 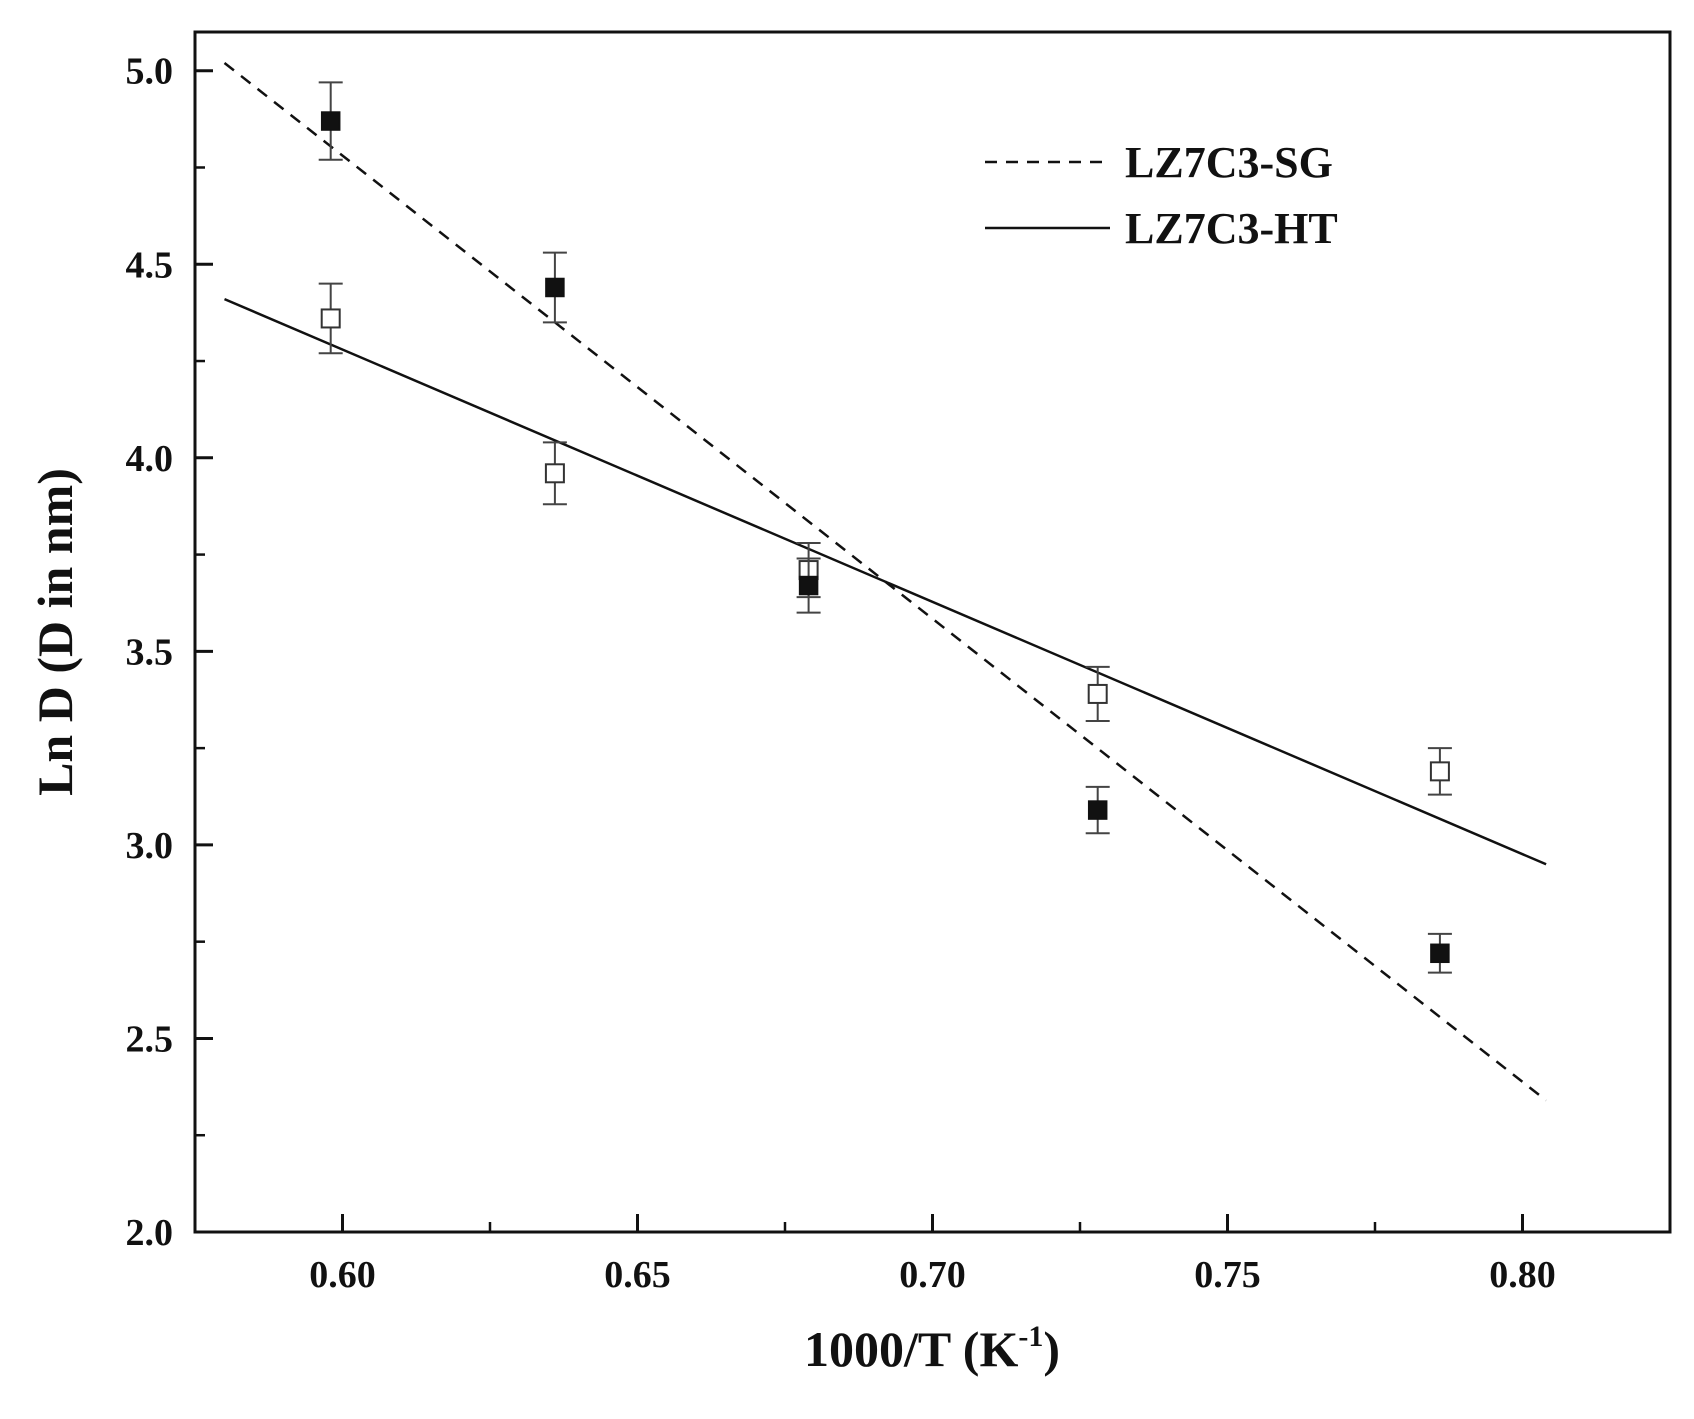 I want to click on y-axis-title: Ln D (D in nm), so click(x=55, y=632).